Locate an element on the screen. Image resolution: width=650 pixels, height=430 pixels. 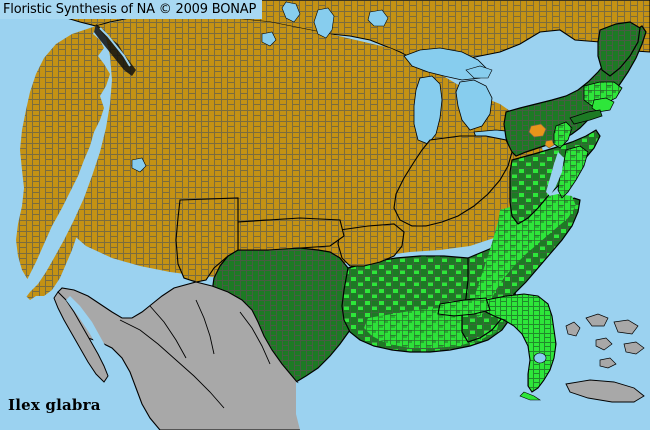
pacific-coastline is located at coordinates (65, 163).